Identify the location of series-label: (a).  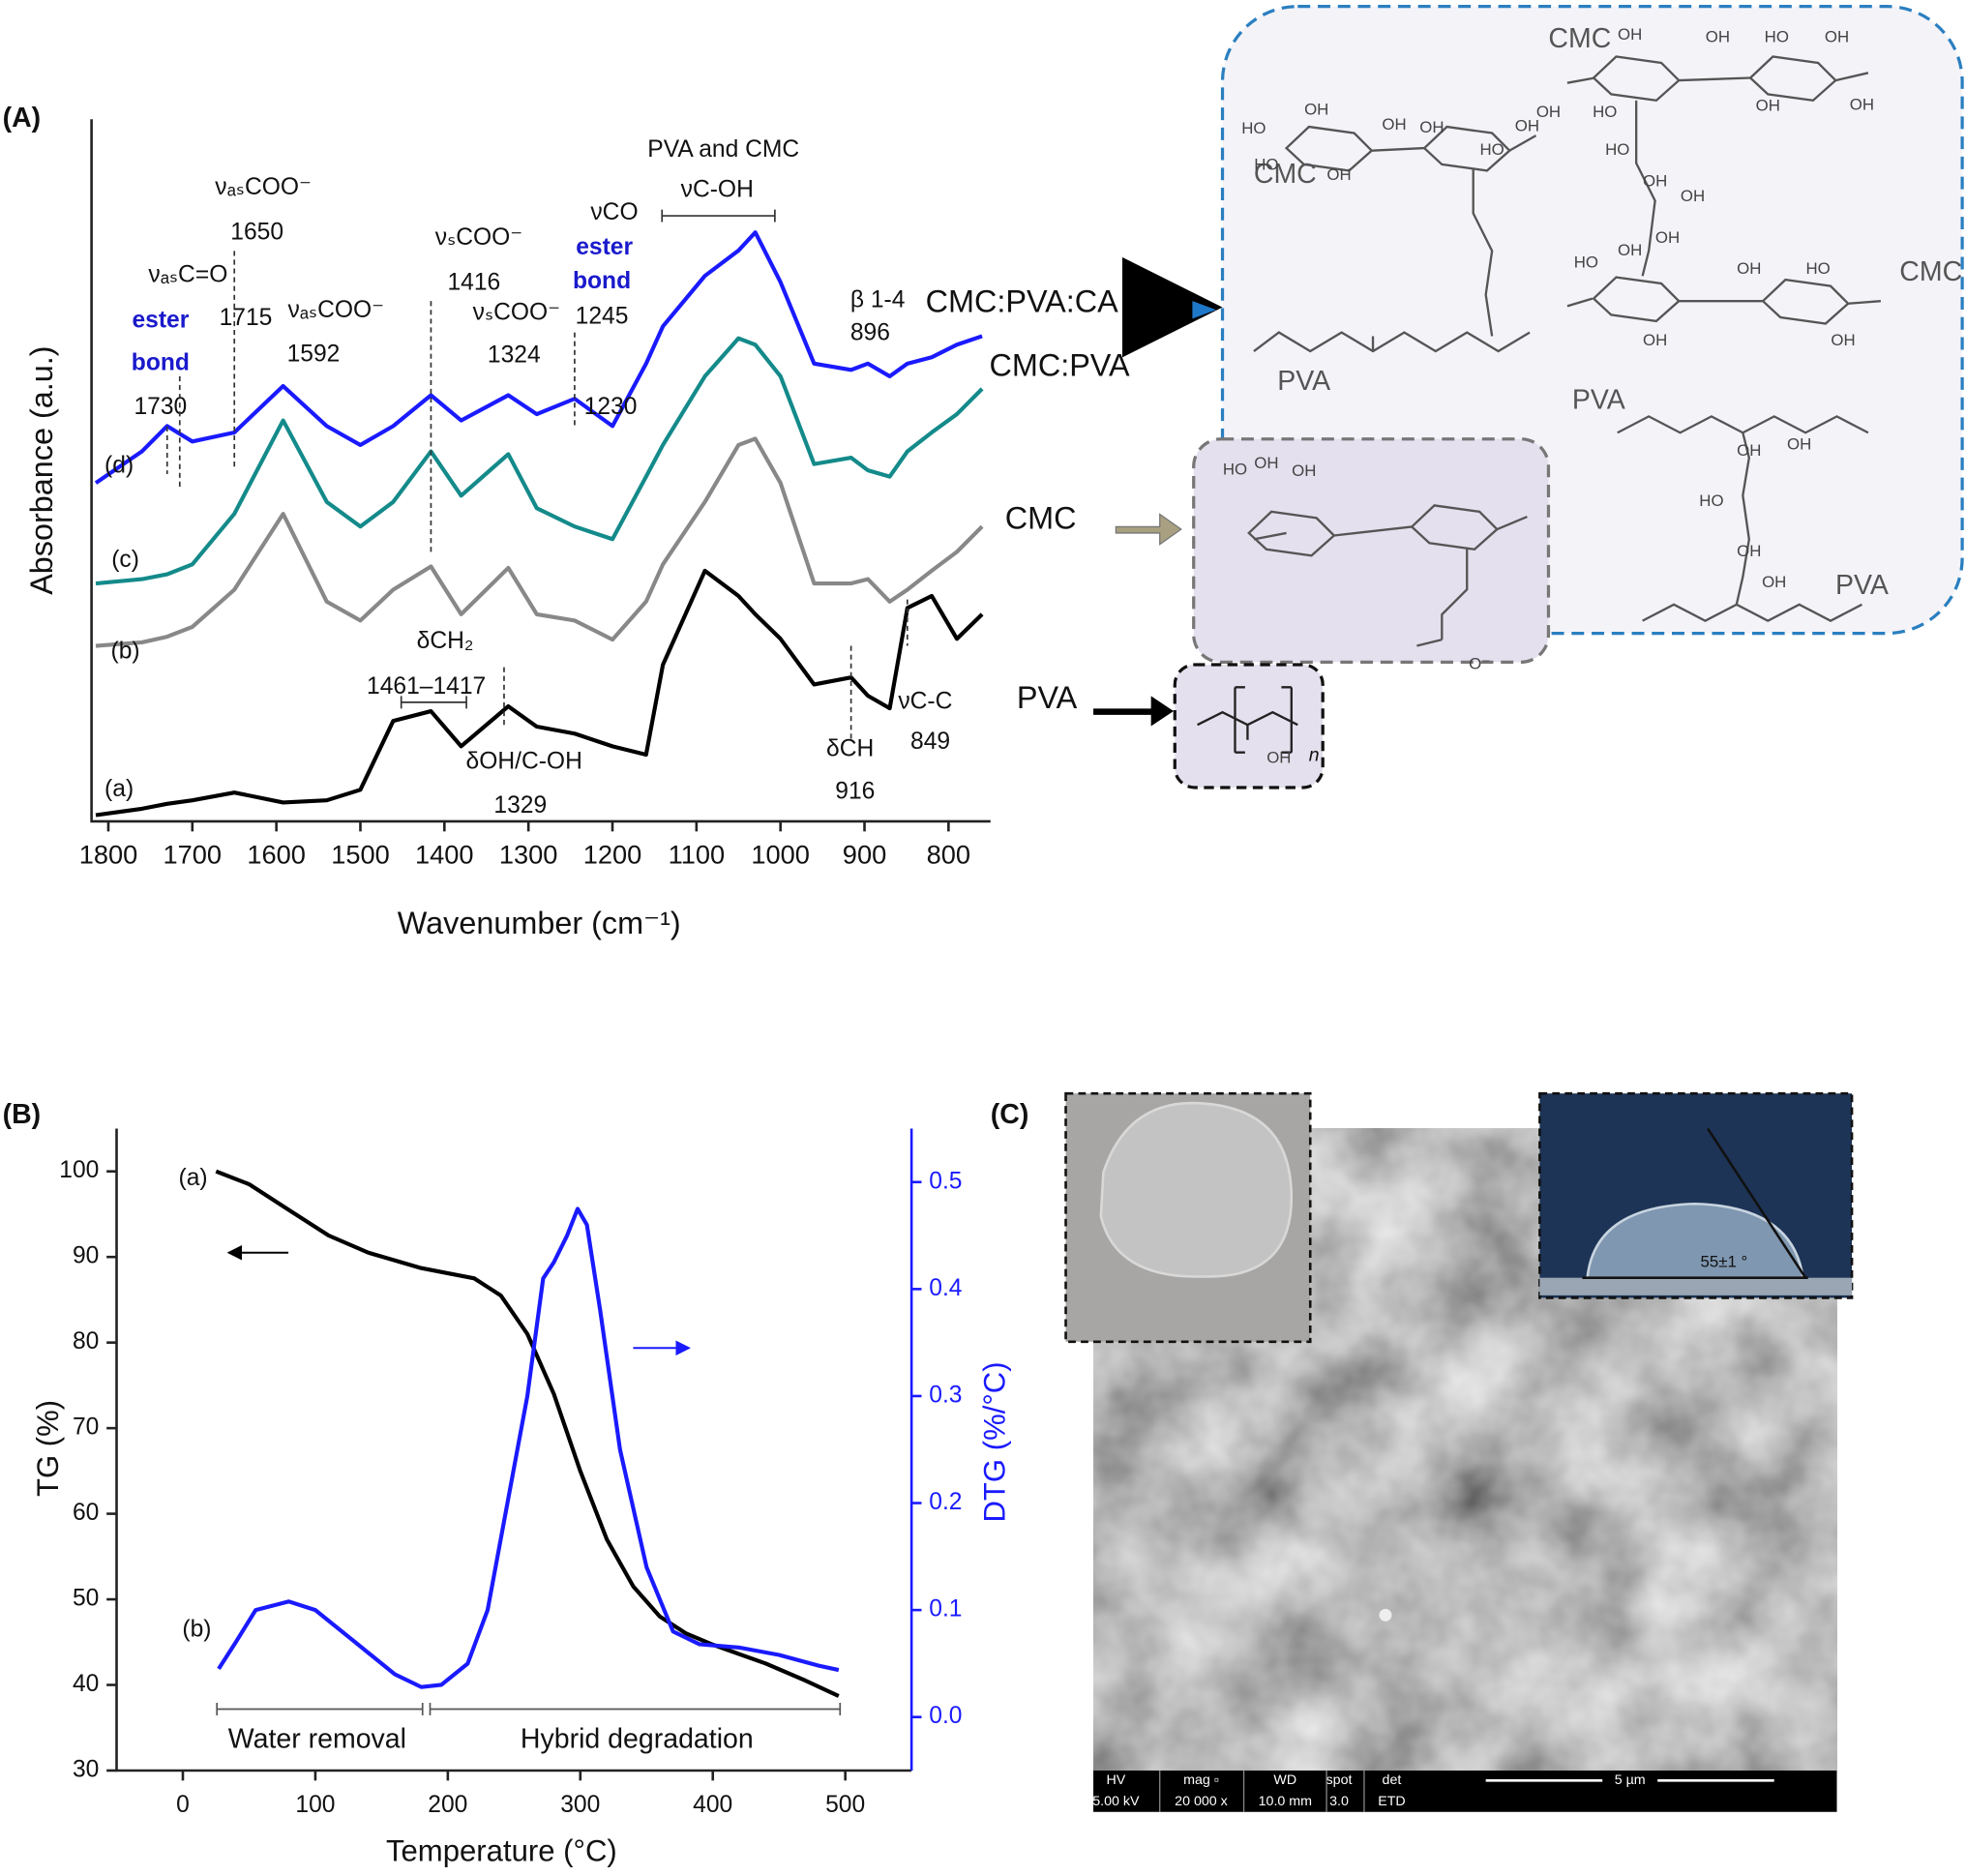
(193, 1178).